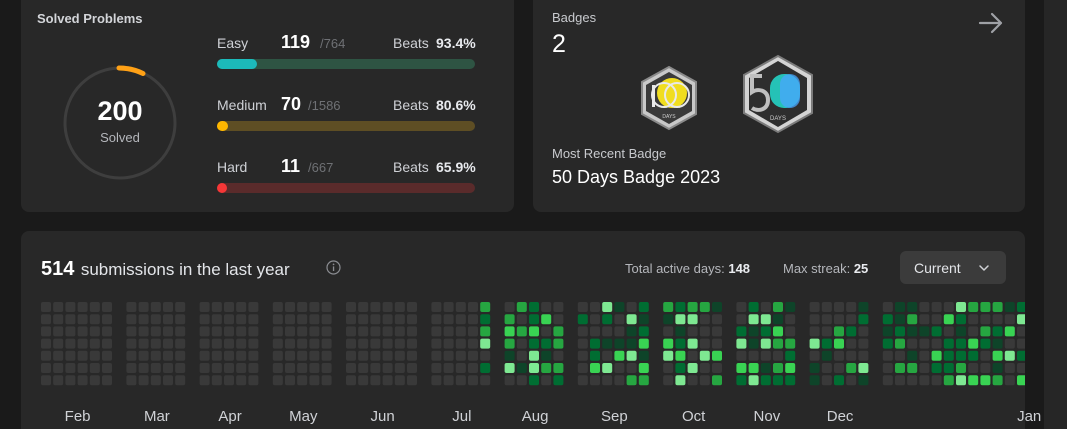 The image size is (1067, 429). Describe the element at coordinates (346, 177) in the screenshot. I see `difficulty-hard: Hard 11 /667 Beats 65.9%` at that location.